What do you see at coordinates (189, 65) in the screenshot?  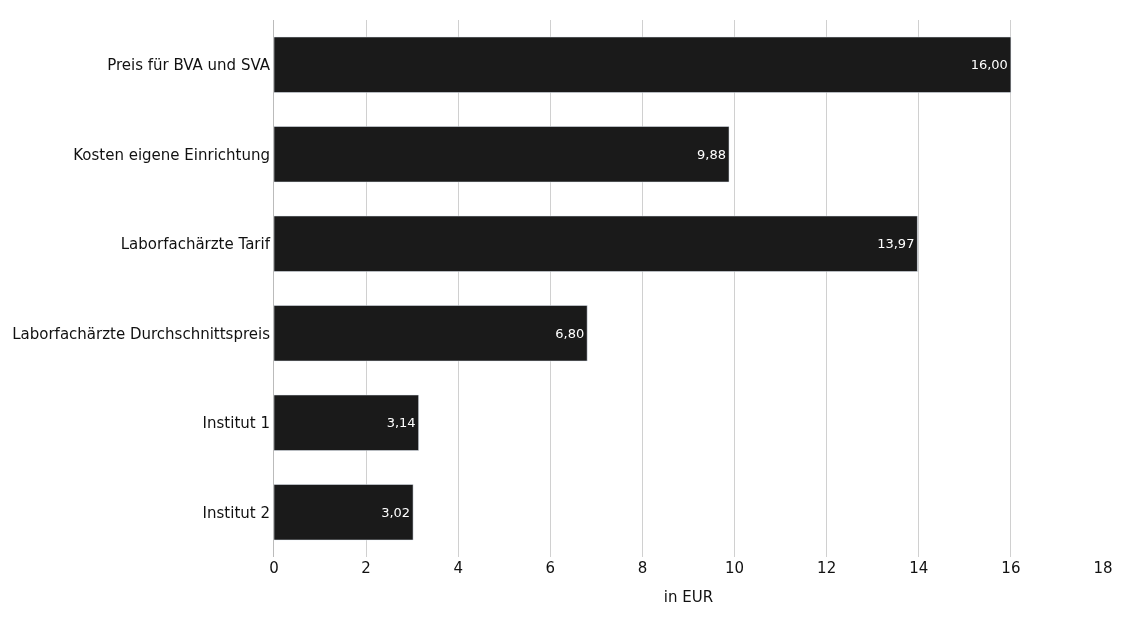 I see `y-tick-label: Preis für BVA und SVA` at bounding box center [189, 65].